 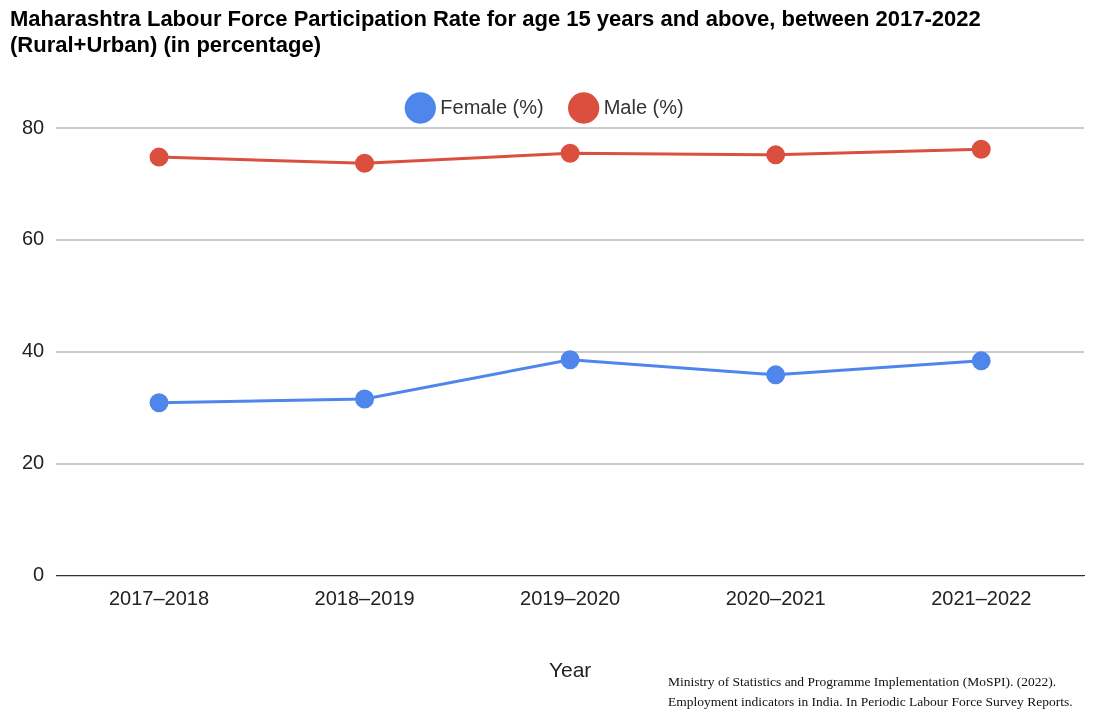 I want to click on y-tick-label: 20, so click(x=33, y=462).